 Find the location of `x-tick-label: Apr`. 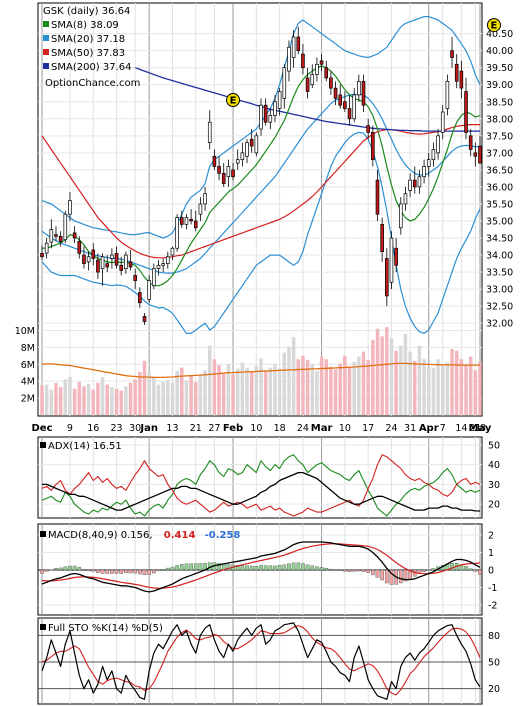

x-tick-label: Apr is located at coordinates (429, 428).